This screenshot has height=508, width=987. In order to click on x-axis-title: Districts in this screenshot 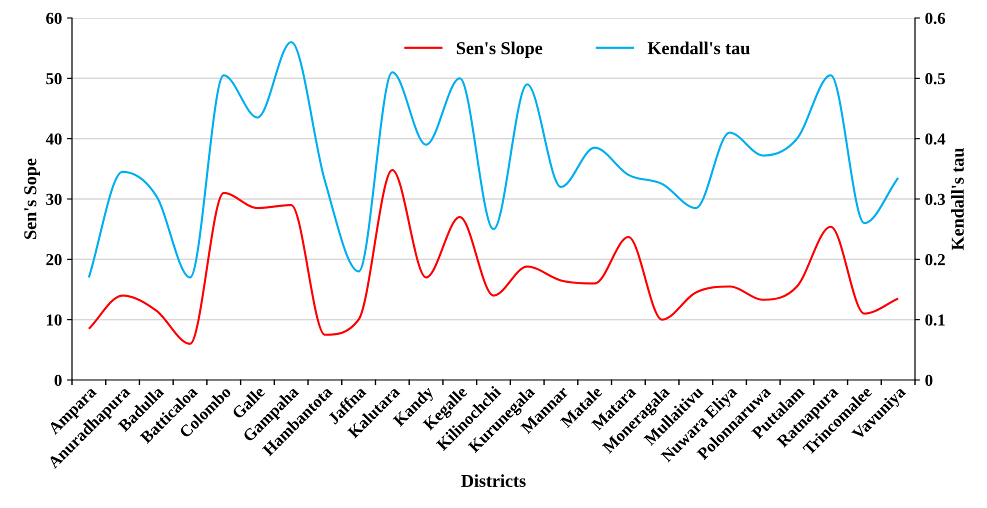, I will do `click(493, 481)`.